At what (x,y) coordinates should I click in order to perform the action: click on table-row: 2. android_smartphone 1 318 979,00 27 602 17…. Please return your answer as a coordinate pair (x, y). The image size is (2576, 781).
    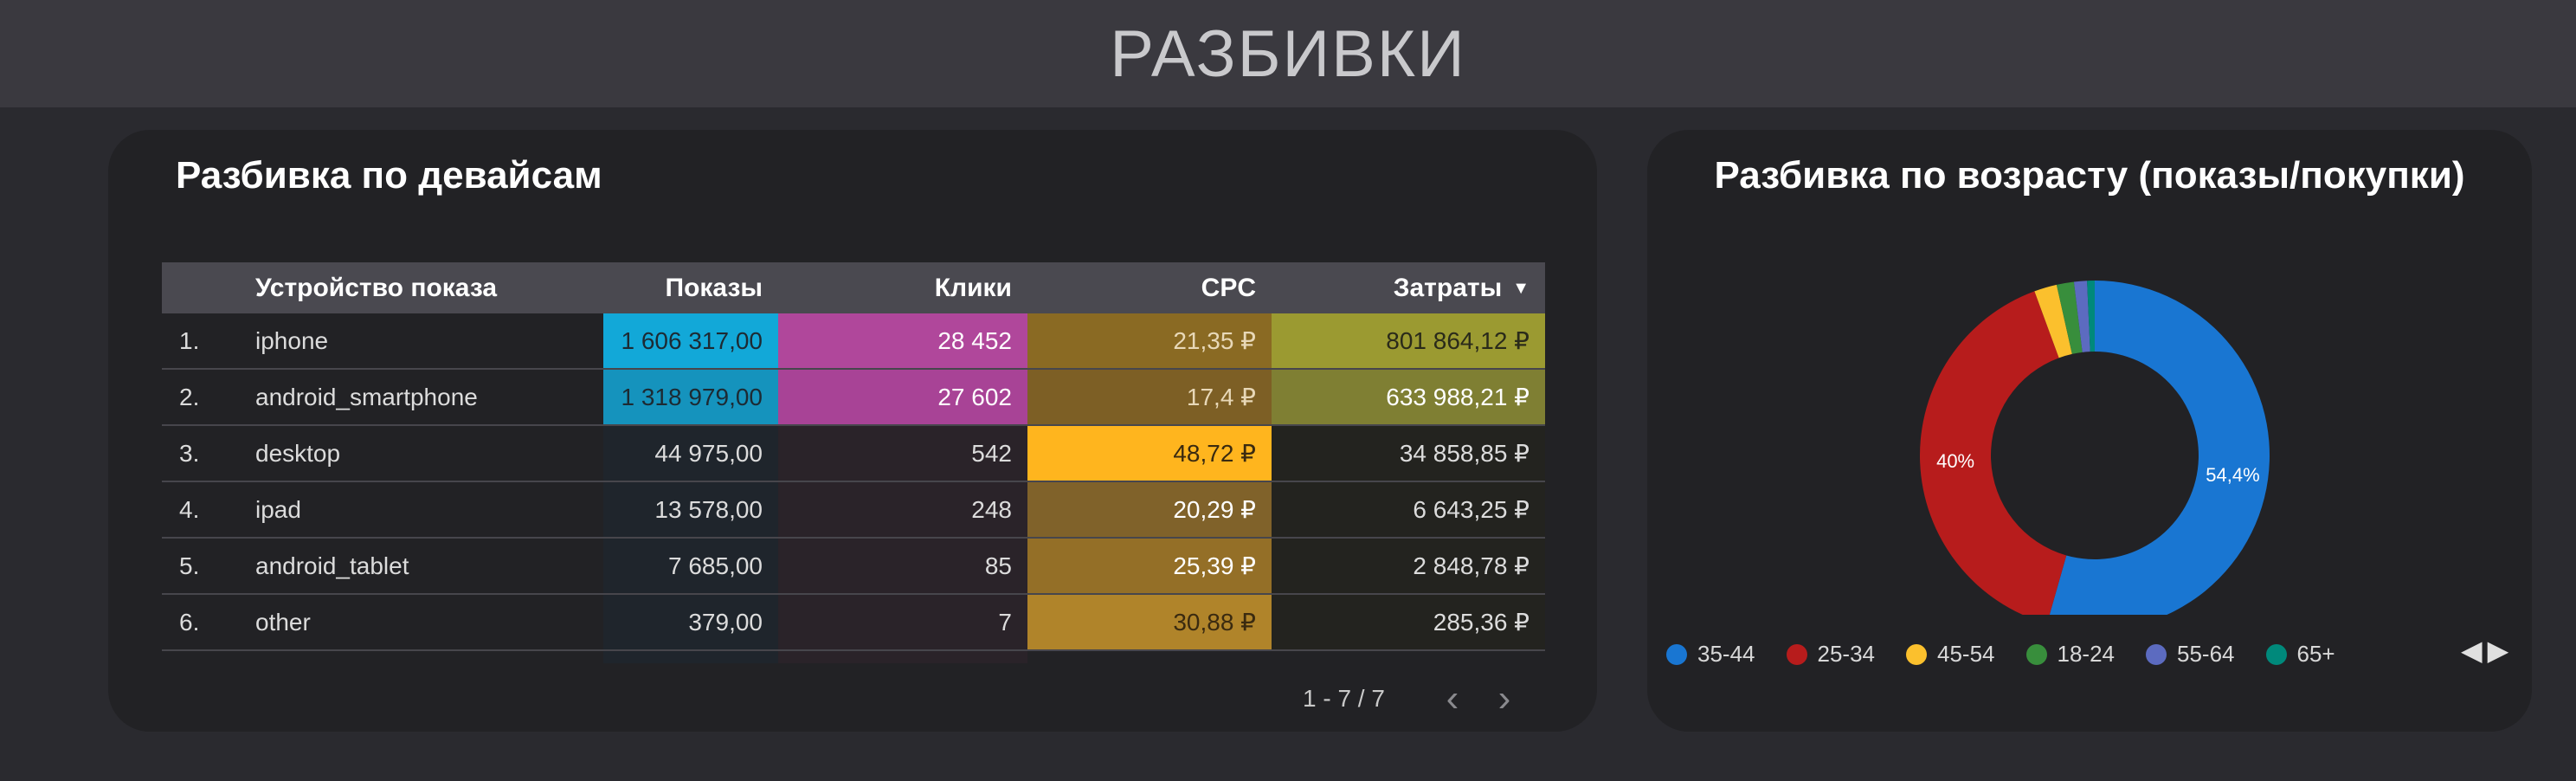
    Looking at the image, I should click on (853, 397).